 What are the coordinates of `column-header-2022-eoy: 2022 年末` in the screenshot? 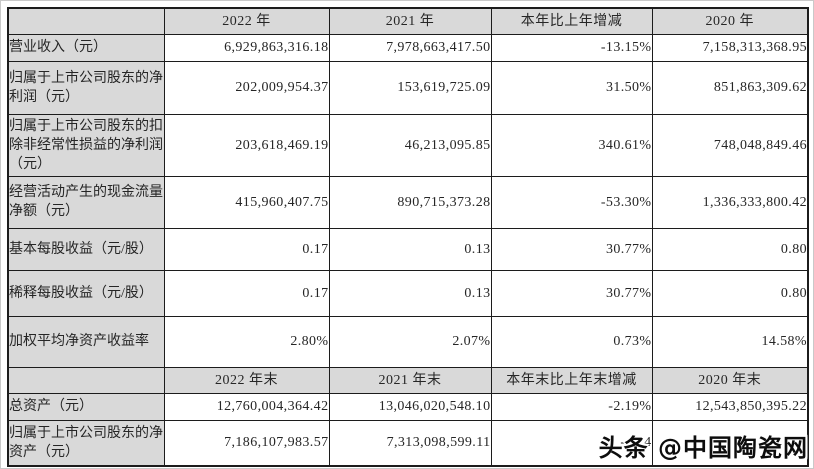 It's located at (246, 380).